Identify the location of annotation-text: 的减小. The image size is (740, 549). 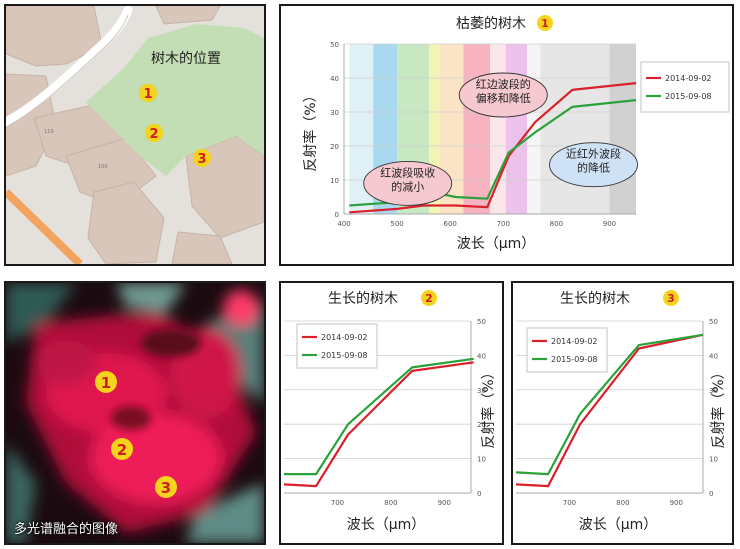
(407, 186).